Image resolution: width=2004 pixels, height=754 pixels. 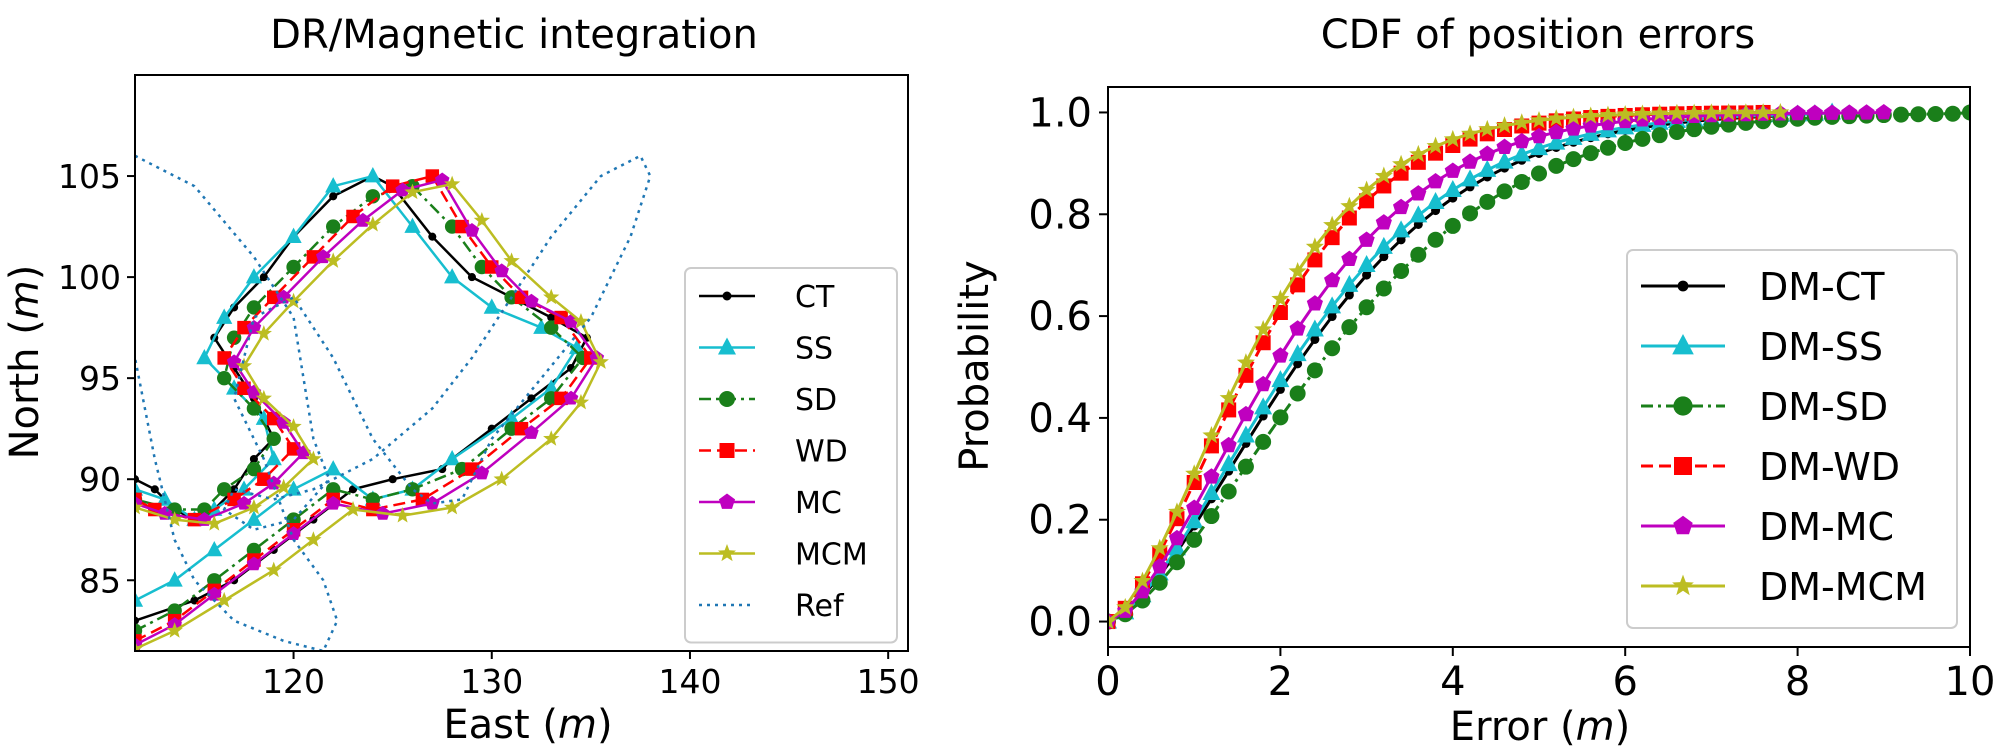 What do you see at coordinates (727, 450) in the screenshot?
I see `left-legend-marker` at bounding box center [727, 450].